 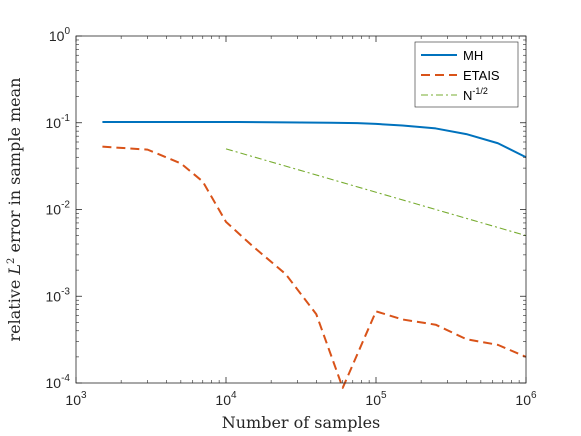 What do you see at coordinates (481, 75) in the screenshot?
I see `legend-label-1: ETAIS` at bounding box center [481, 75].